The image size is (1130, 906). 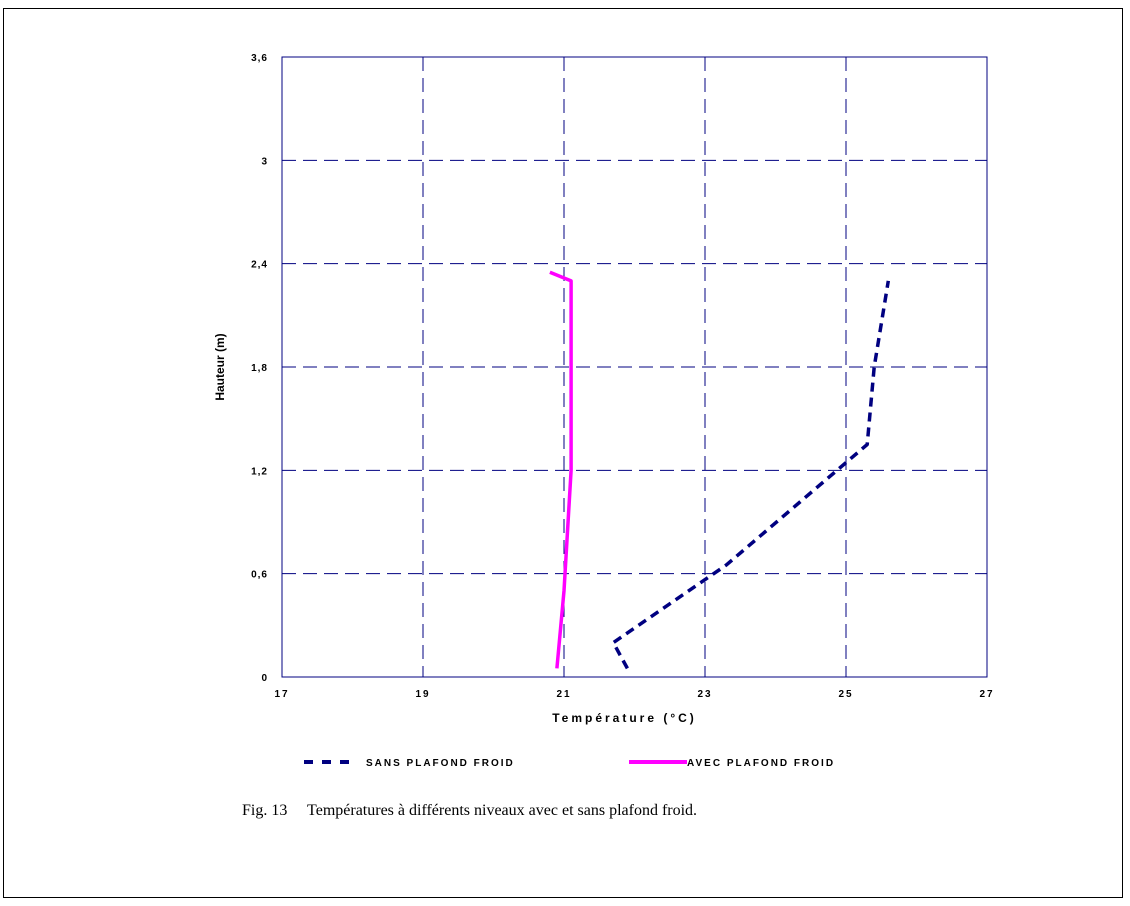 I want to click on y-tick-label: 3,6, so click(x=259, y=58).